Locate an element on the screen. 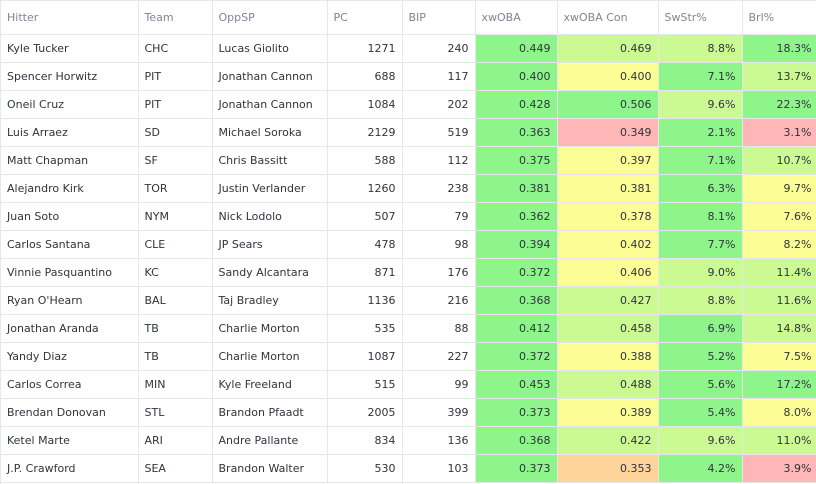 Image resolution: width=816 pixels, height=484 pixels. cell-swstr: 5.4% is located at coordinates (700, 412).